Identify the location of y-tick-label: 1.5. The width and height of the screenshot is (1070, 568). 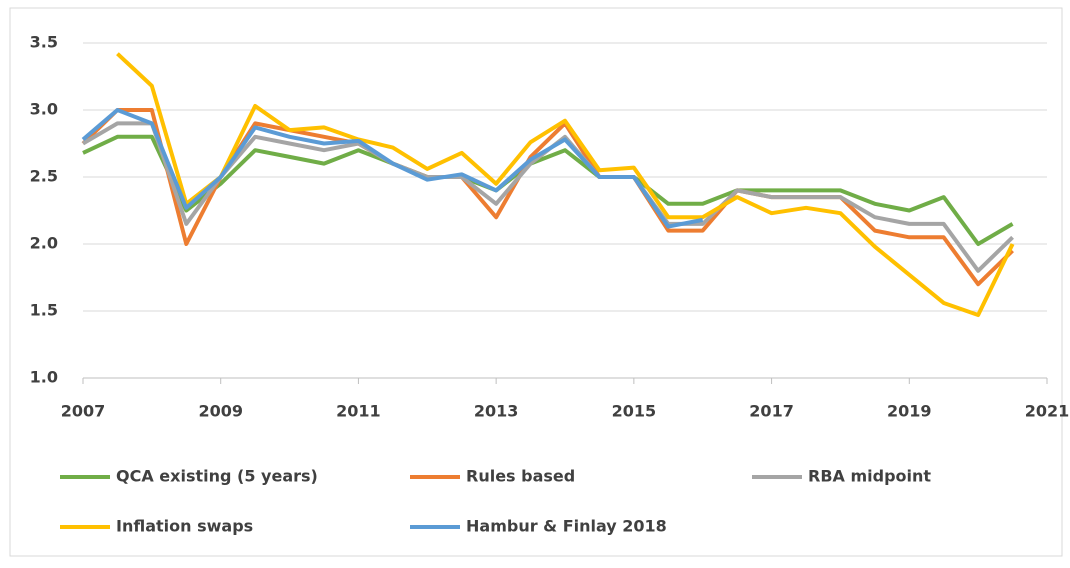
(44, 310).